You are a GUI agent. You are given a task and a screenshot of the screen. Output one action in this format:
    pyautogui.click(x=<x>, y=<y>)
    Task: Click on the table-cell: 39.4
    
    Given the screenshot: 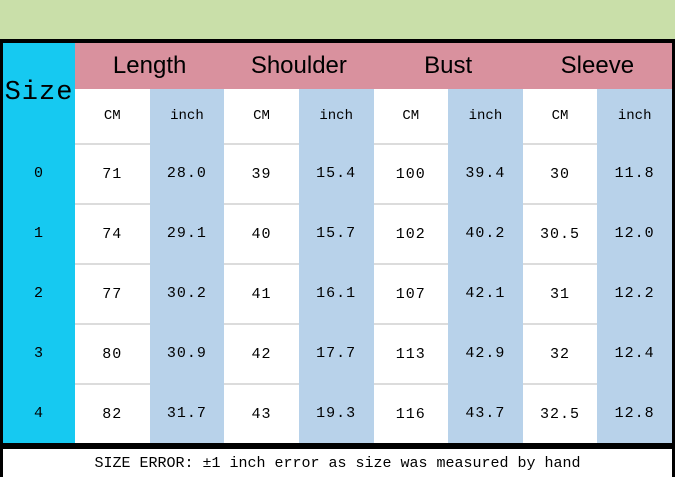 What is the action you would take?
    pyautogui.click(x=485, y=173)
    